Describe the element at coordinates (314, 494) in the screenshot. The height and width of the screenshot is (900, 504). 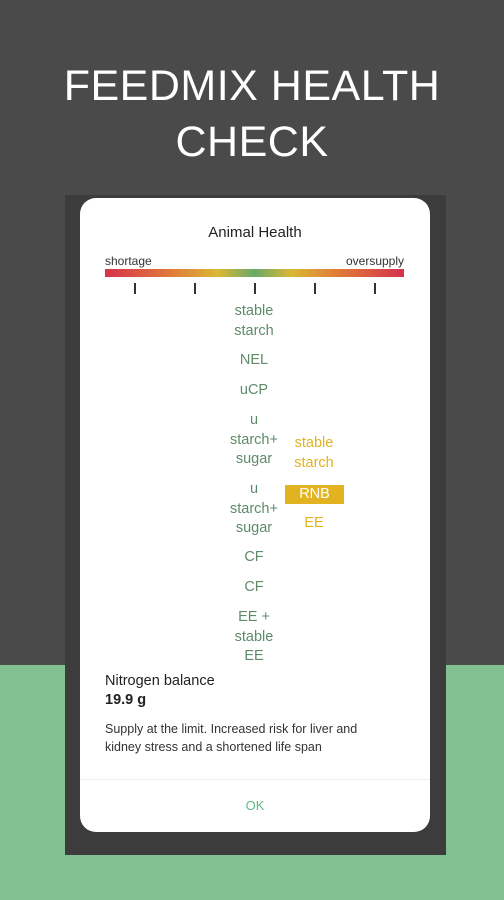
I see `nutrient-selected: RNB` at that location.